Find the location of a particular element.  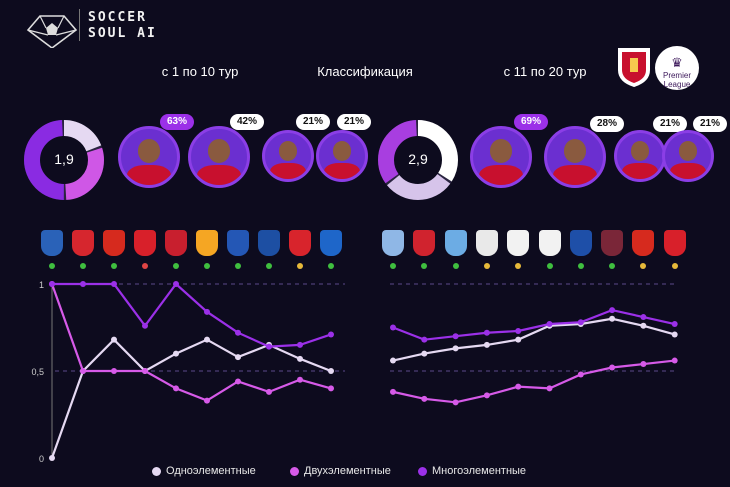

player-pct-right-3: 21% is located at coordinates (670, 124).